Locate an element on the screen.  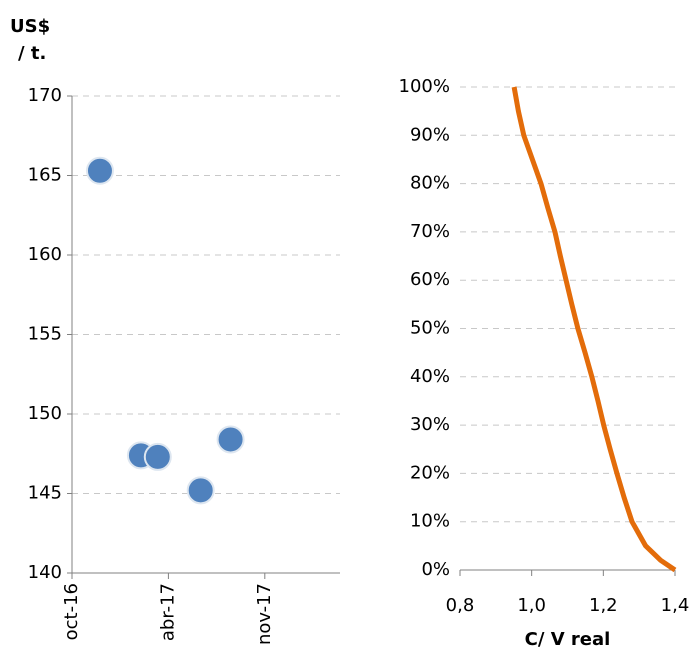
y-tick-label: 160 is located at coordinates (45, 254).